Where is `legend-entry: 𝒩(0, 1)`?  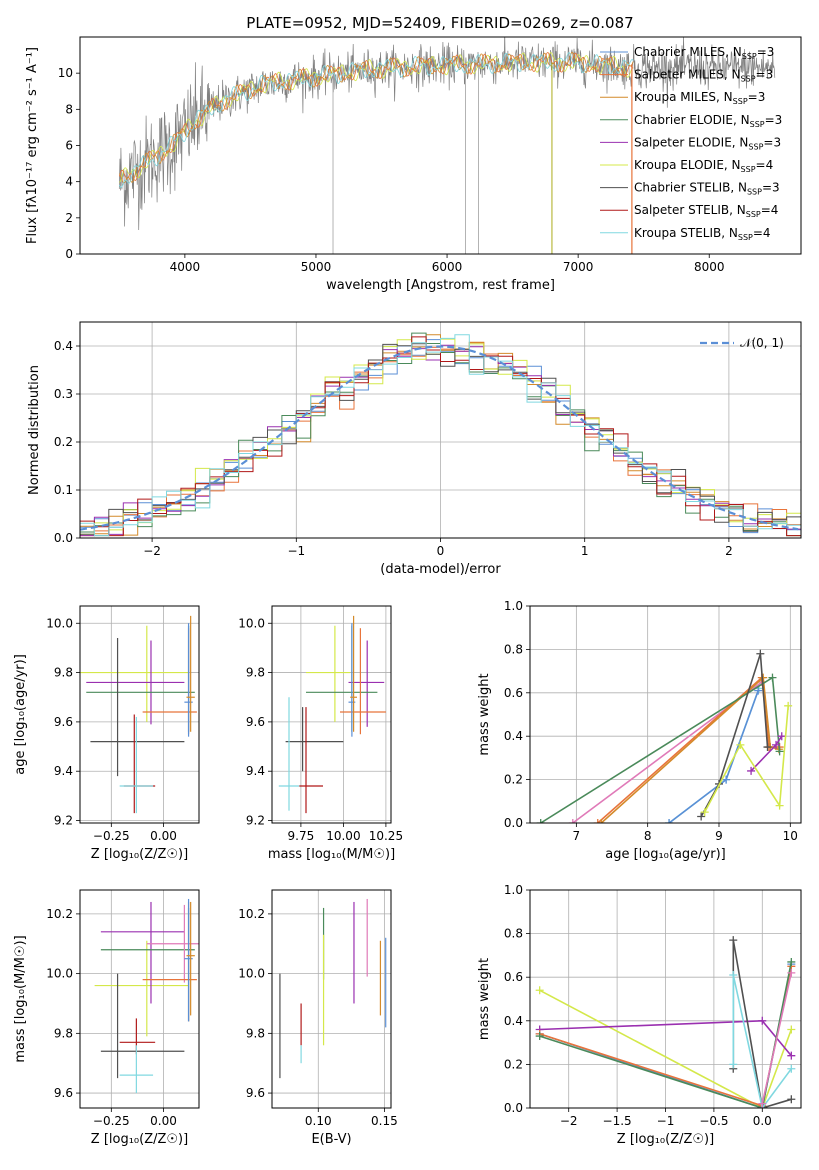 legend-entry: 𝒩(0, 1) is located at coordinates (762, 343).